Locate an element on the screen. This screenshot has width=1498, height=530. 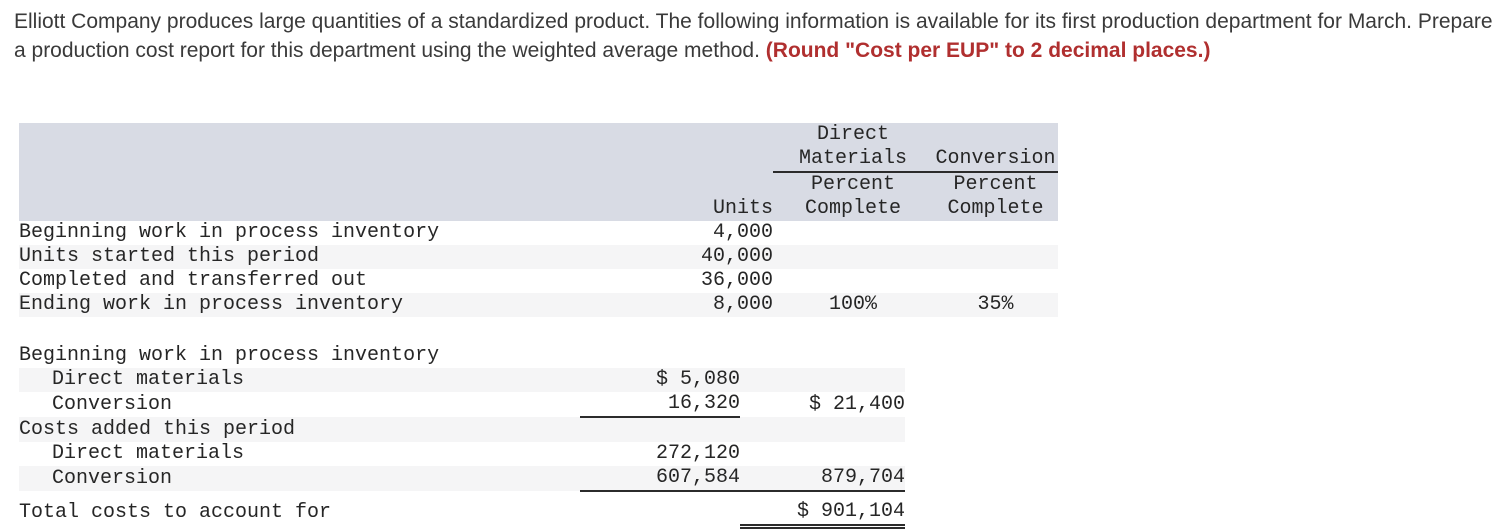
row-label: Units started this period is located at coordinates (169, 256).